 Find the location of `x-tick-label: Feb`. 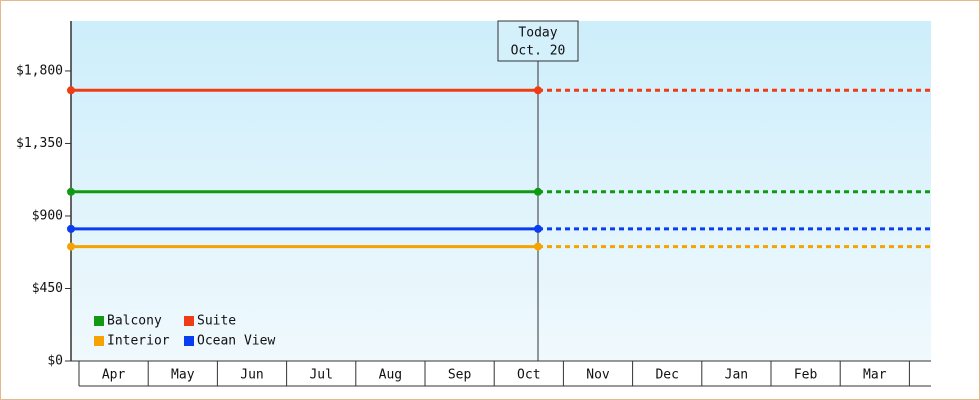

x-tick-label: Feb is located at coordinates (806, 375).